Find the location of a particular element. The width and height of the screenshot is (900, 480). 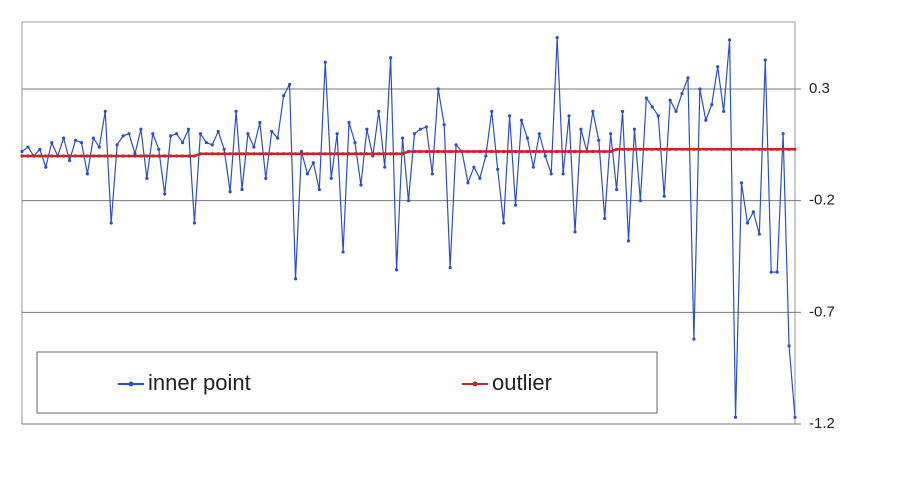

y-tick-label: -0.7 is located at coordinates (822, 311).